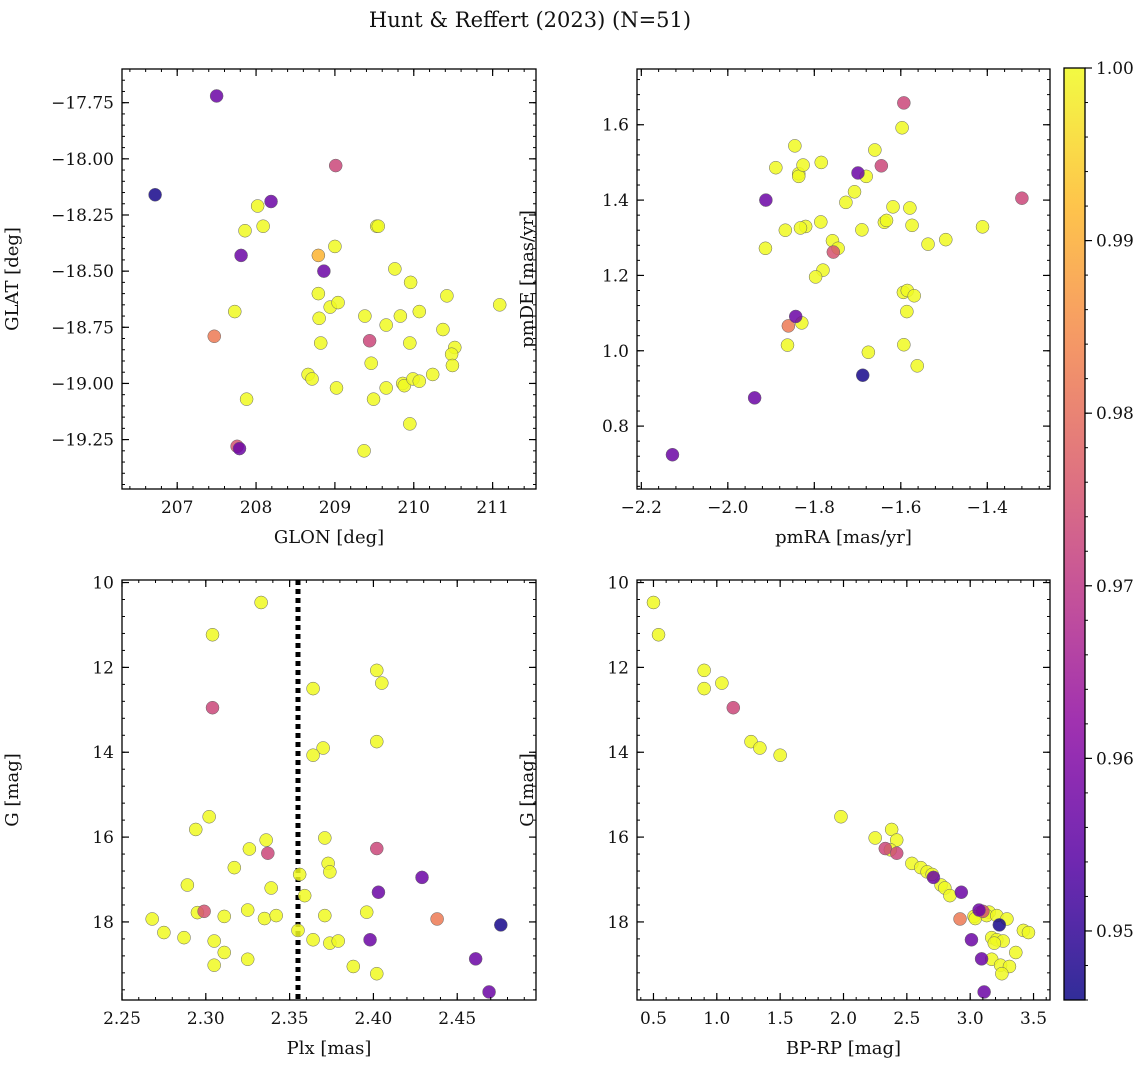 The width and height of the screenshot is (1148, 1068). What do you see at coordinates (970, 1019) in the screenshot?
I see `x-tick-label: 3.0` at bounding box center [970, 1019].